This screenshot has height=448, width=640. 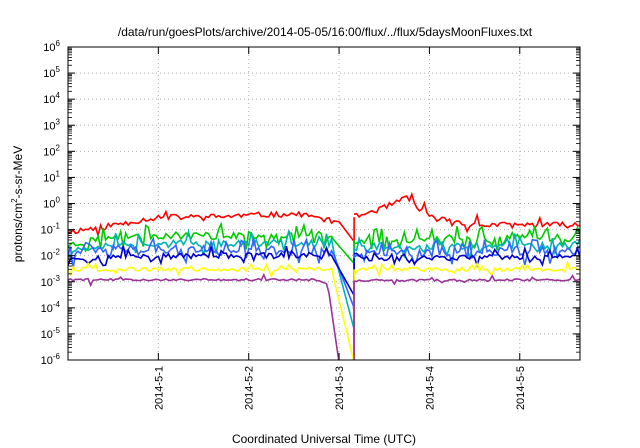 What do you see at coordinates (51, 307) in the screenshot?
I see `y-tick-label: 10⁻⁴` at bounding box center [51, 307].